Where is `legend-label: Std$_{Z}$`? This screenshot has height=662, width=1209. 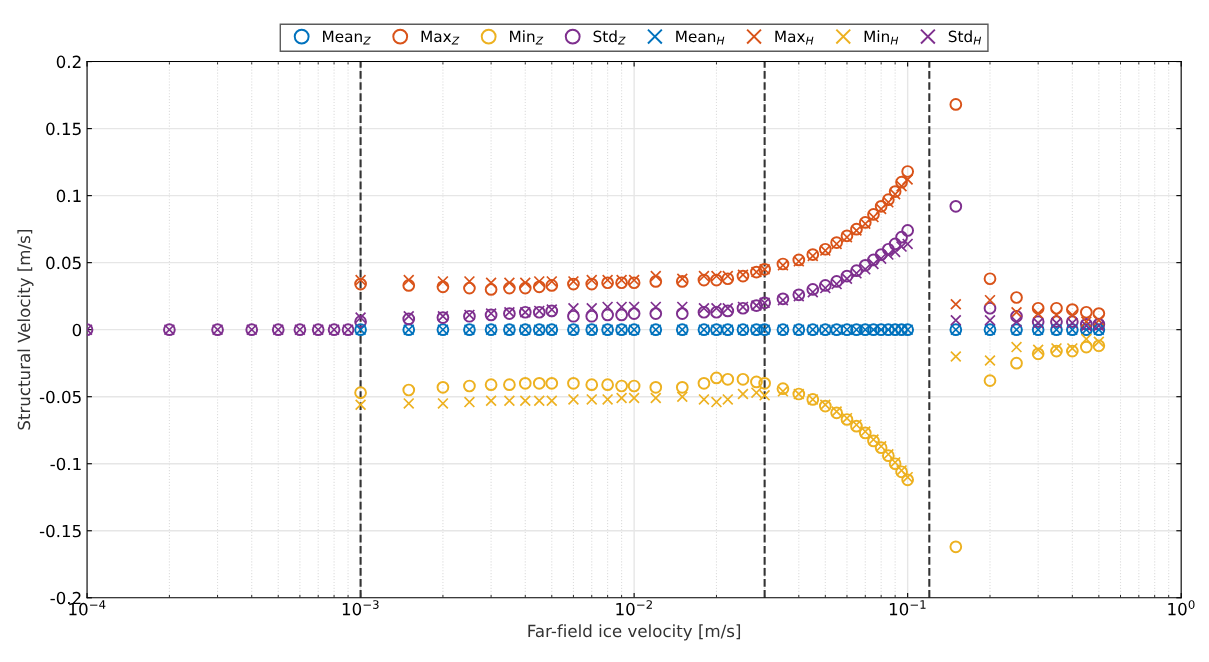 legend-label: Std$_{Z}$ is located at coordinates (609, 37).